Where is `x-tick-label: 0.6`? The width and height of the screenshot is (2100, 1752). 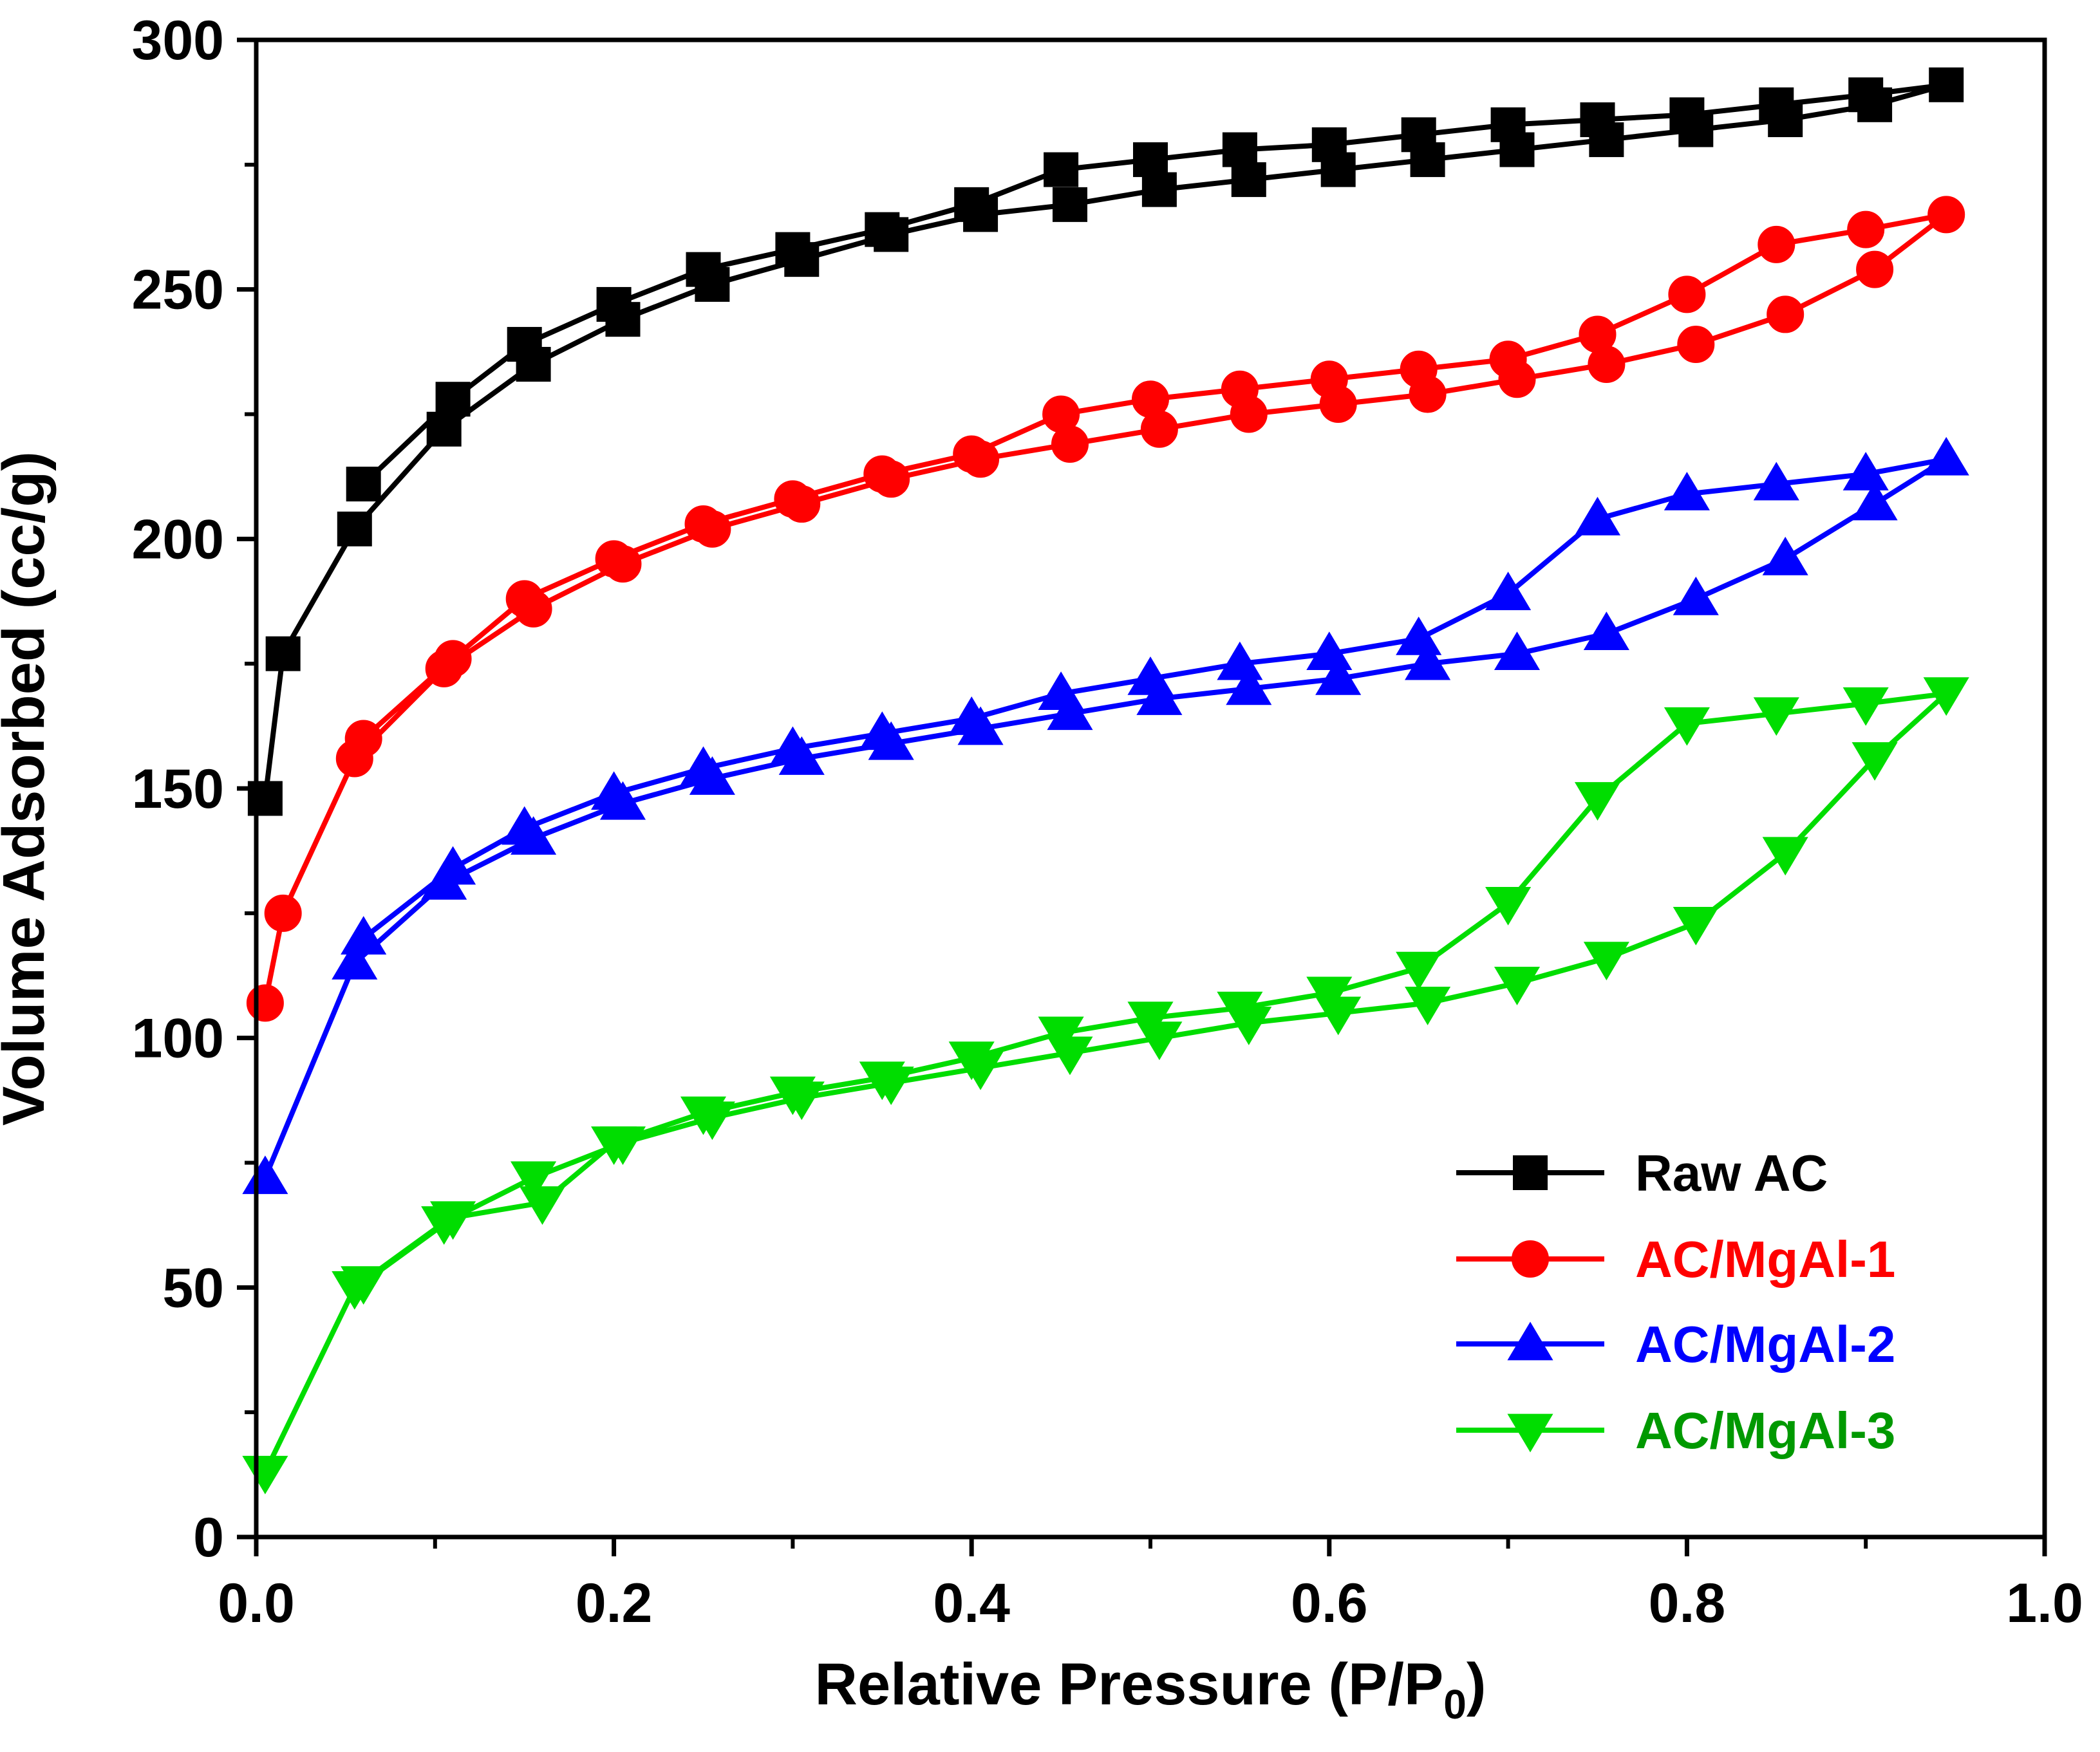
x-tick-label: 0.6 is located at coordinates (1329, 1603).